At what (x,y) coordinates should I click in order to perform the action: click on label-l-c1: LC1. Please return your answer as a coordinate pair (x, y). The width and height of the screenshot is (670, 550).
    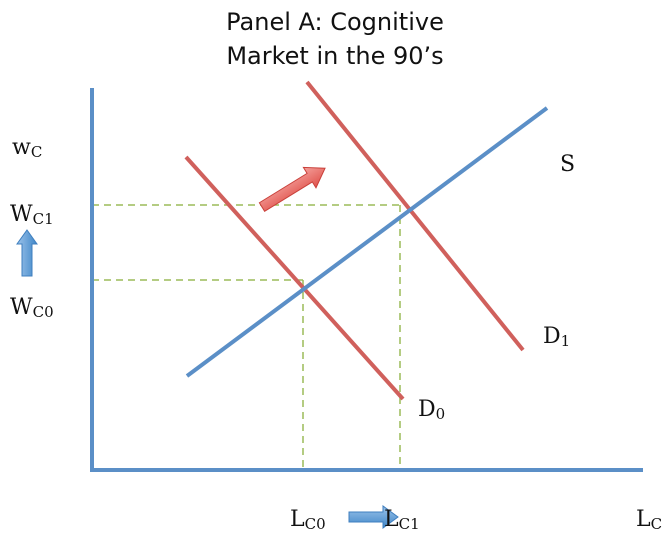
    Looking at the image, I should click on (402, 520).